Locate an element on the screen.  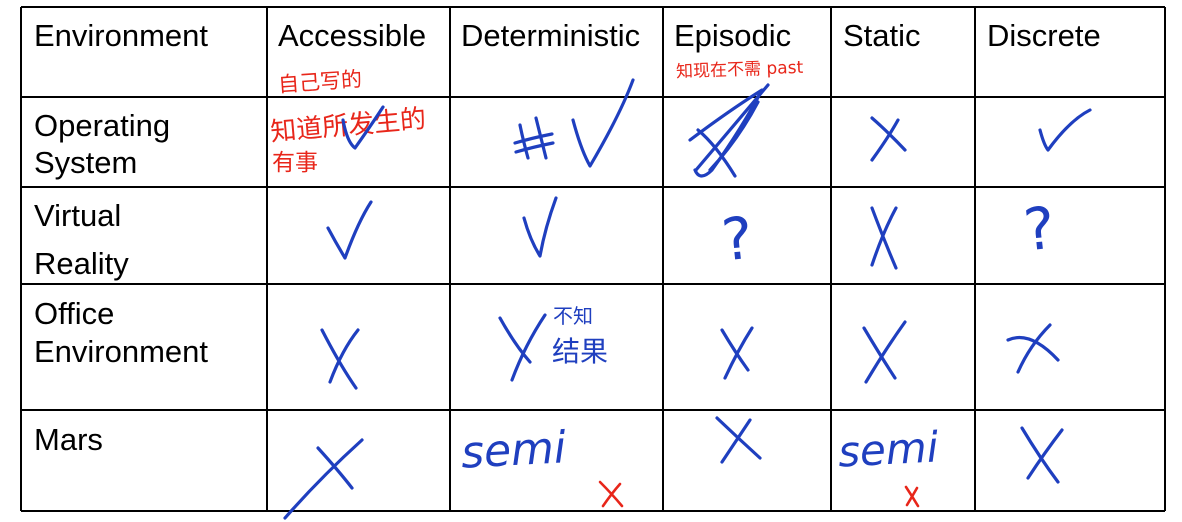
row-label-mars: Mars is located at coordinates (68, 439).